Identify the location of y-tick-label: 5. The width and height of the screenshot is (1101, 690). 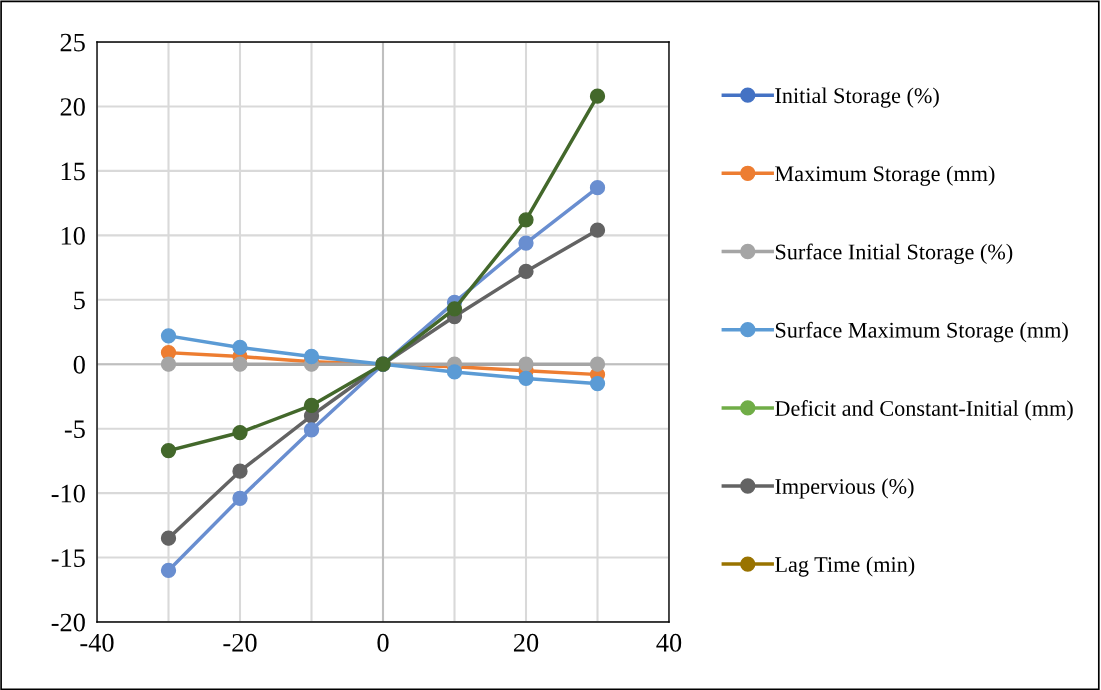
(79, 300).